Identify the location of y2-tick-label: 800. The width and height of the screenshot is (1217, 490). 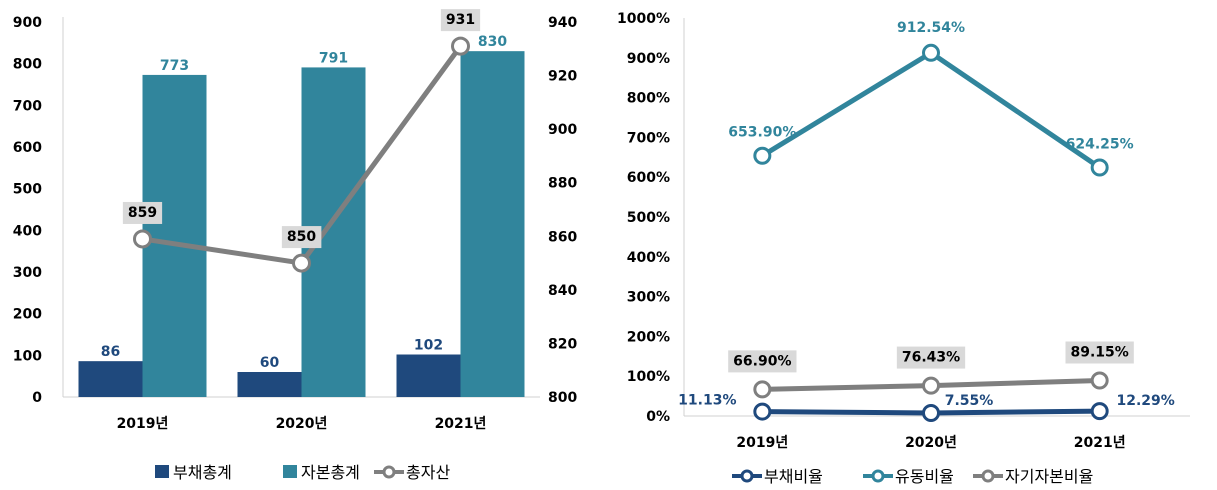
(562, 398).